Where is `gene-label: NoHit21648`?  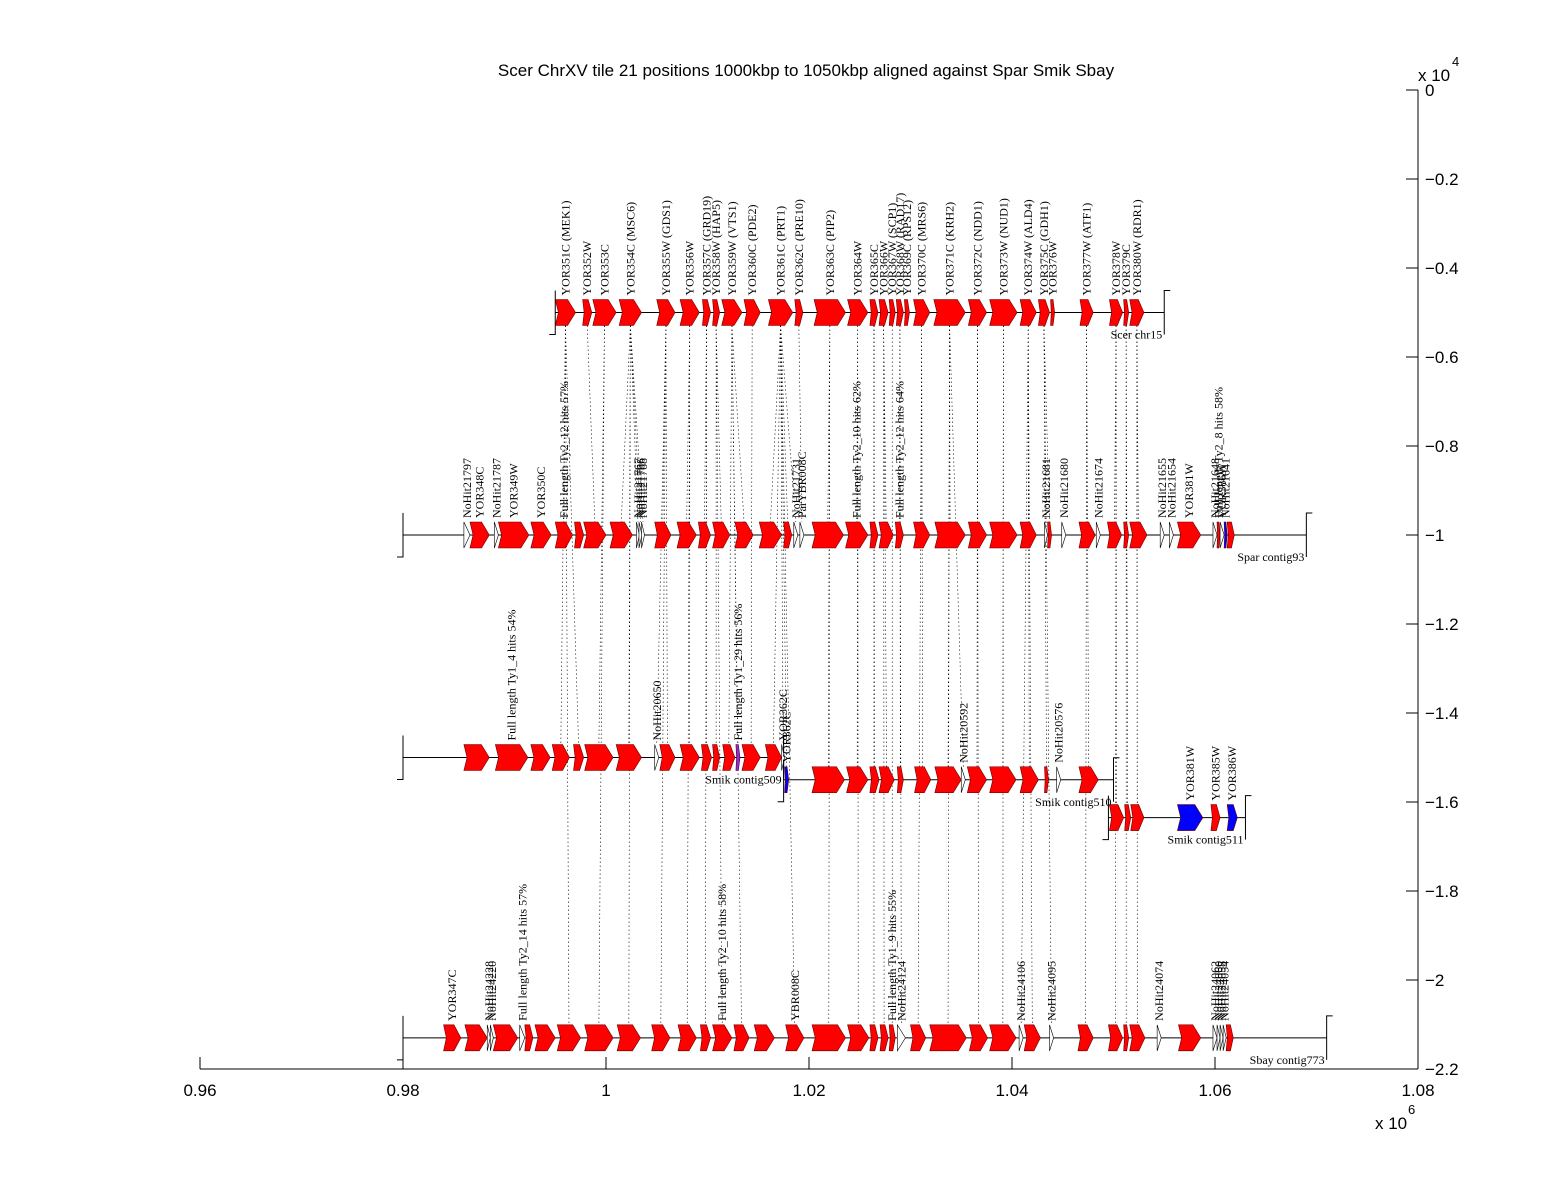 gene-label: NoHit21648 is located at coordinates (1215, 488).